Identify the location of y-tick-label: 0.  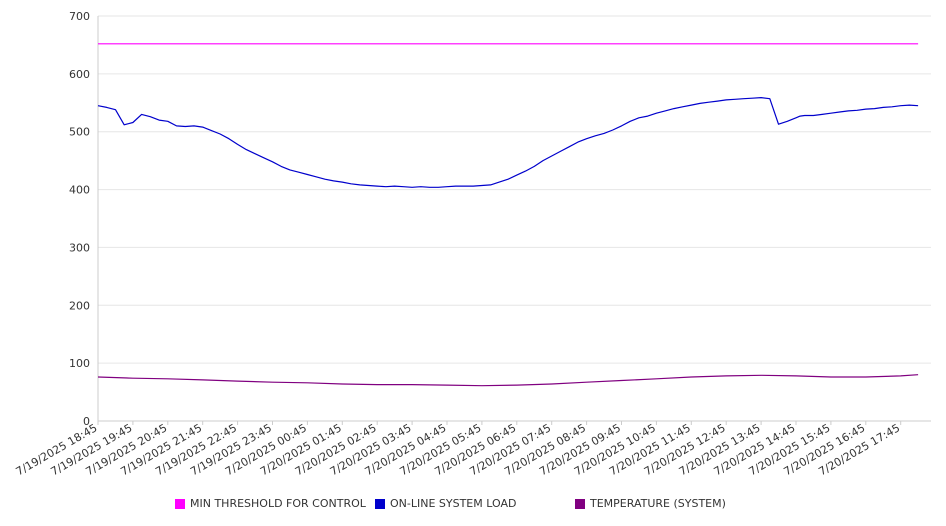
(86, 421).